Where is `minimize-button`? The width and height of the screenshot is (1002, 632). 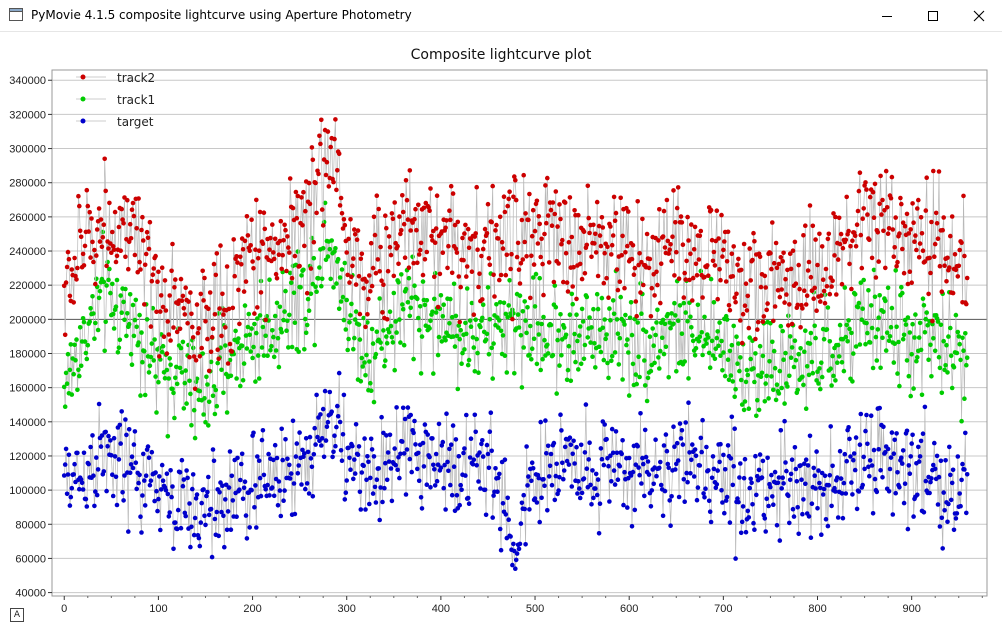 minimize-button is located at coordinates (887, 15).